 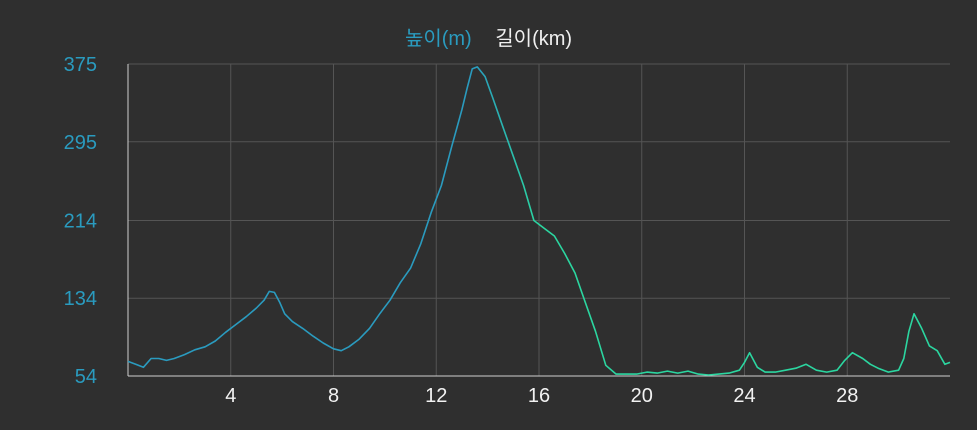 What do you see at coordinates (436, 396) in the screenshot?
I see `x-tick-label: 12` at bounding box center [436, 396].